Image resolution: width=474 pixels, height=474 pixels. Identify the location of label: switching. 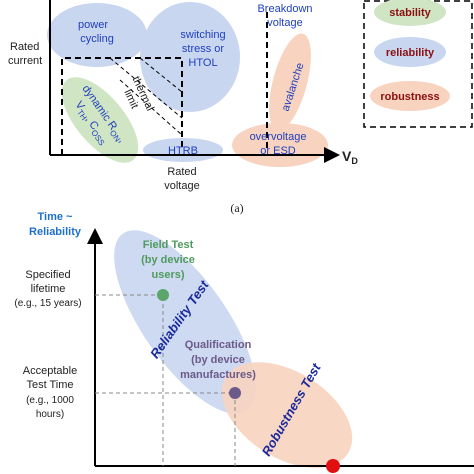
(202, 35).